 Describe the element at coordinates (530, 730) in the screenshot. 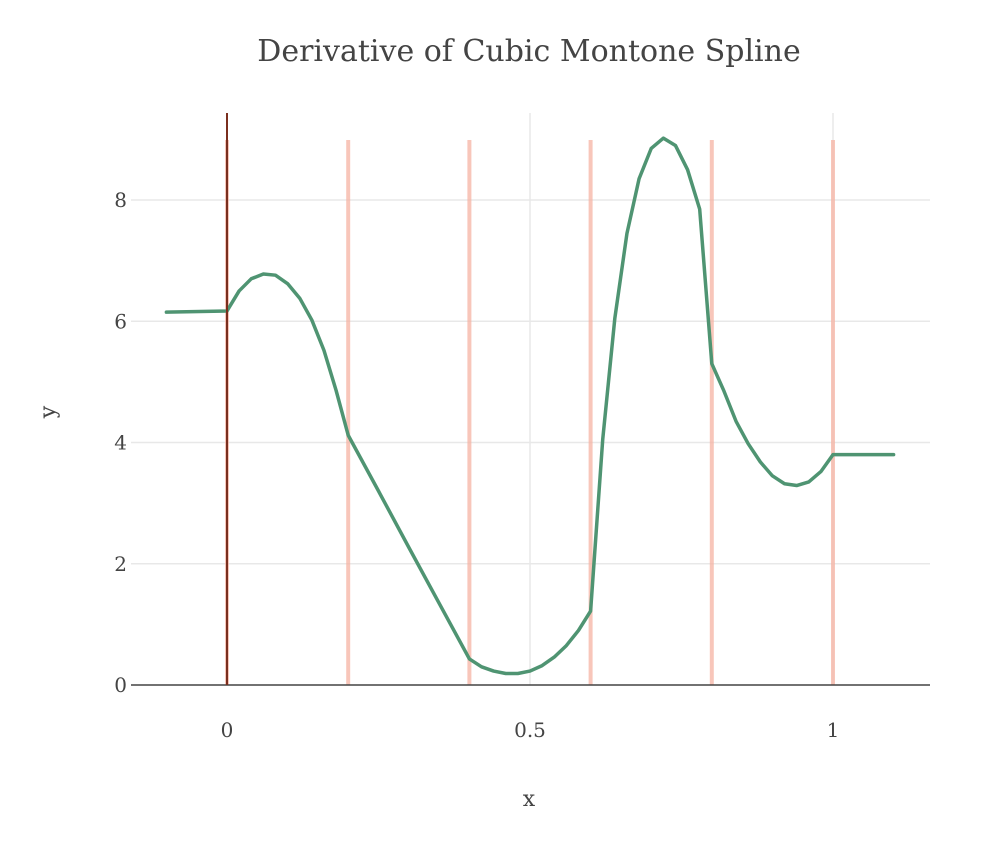

I see `x-tick-label: 0.5` at that location.